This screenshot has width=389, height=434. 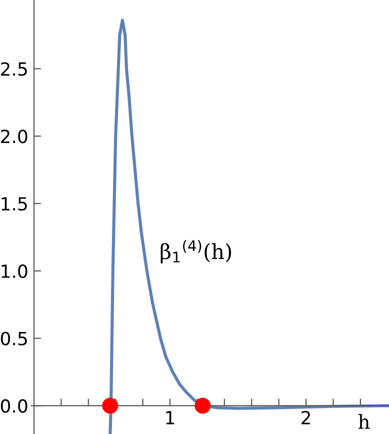 I want to click on x-tick-label: 1, so click(x=170, y=417).